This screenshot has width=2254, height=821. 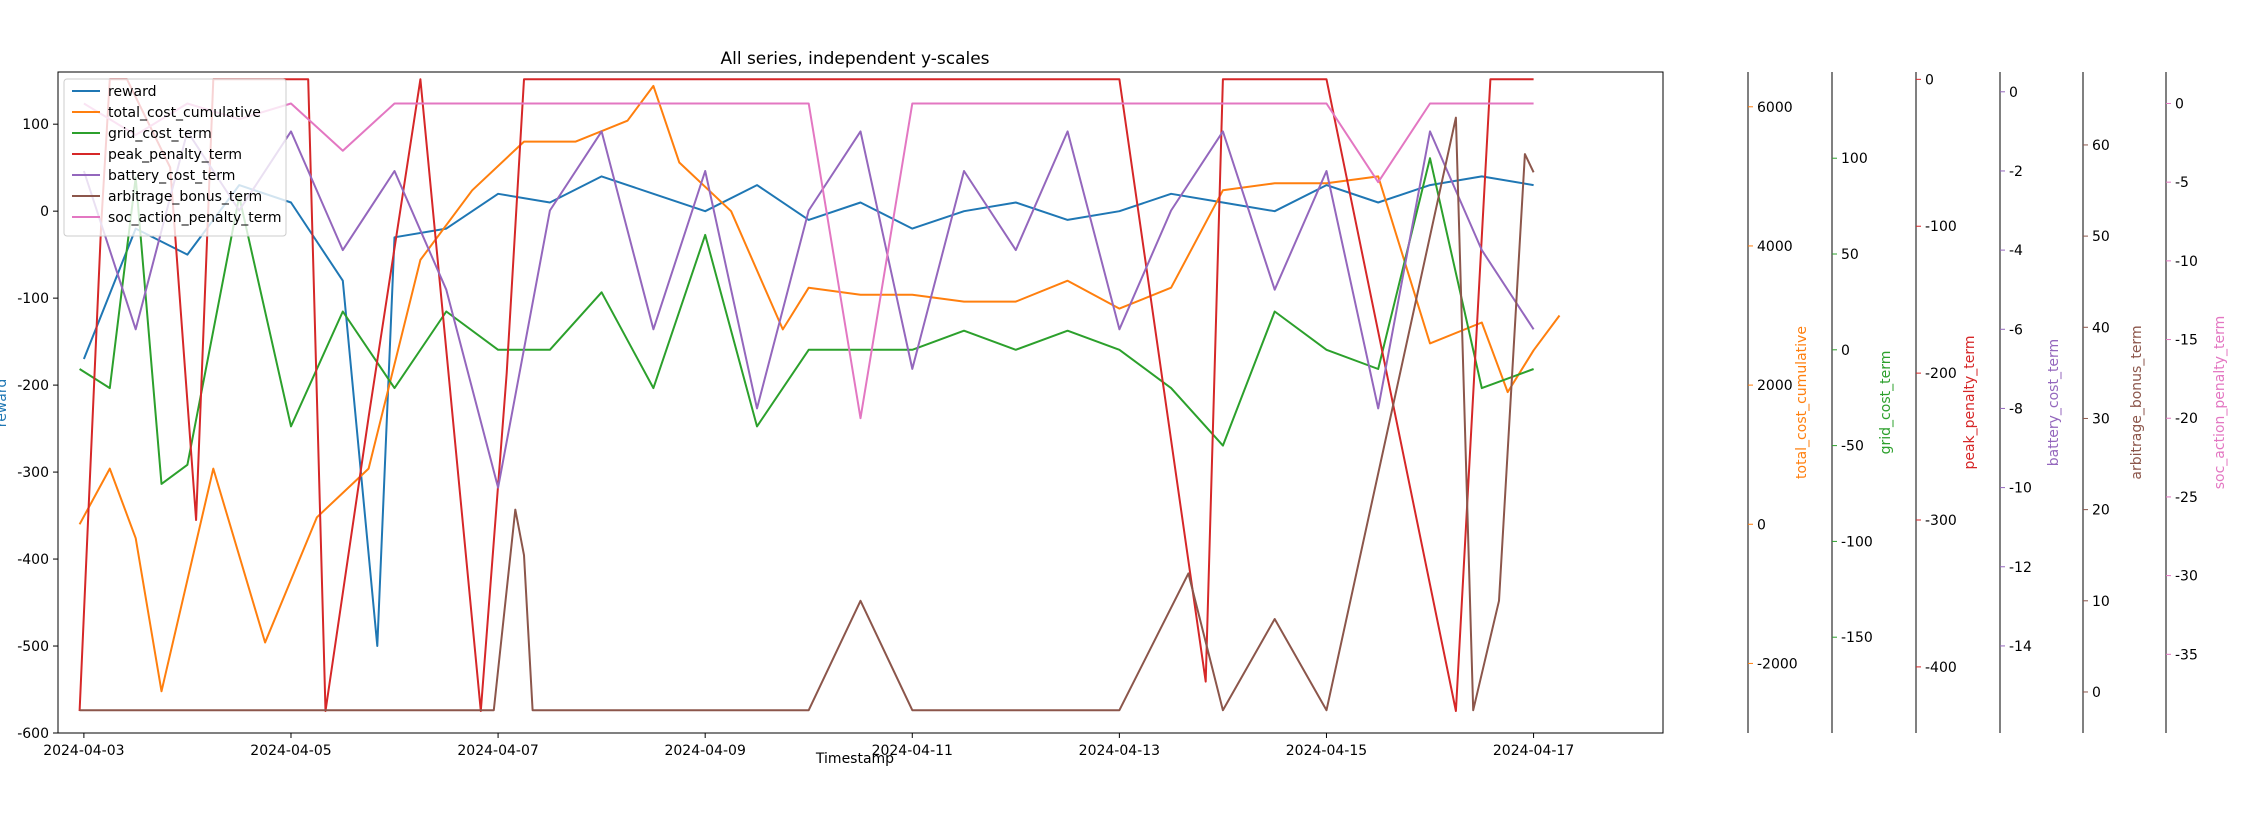 I want to click on y-tick-label-arbitrage-bonus-term: 50, so click(x=2101, y=237).